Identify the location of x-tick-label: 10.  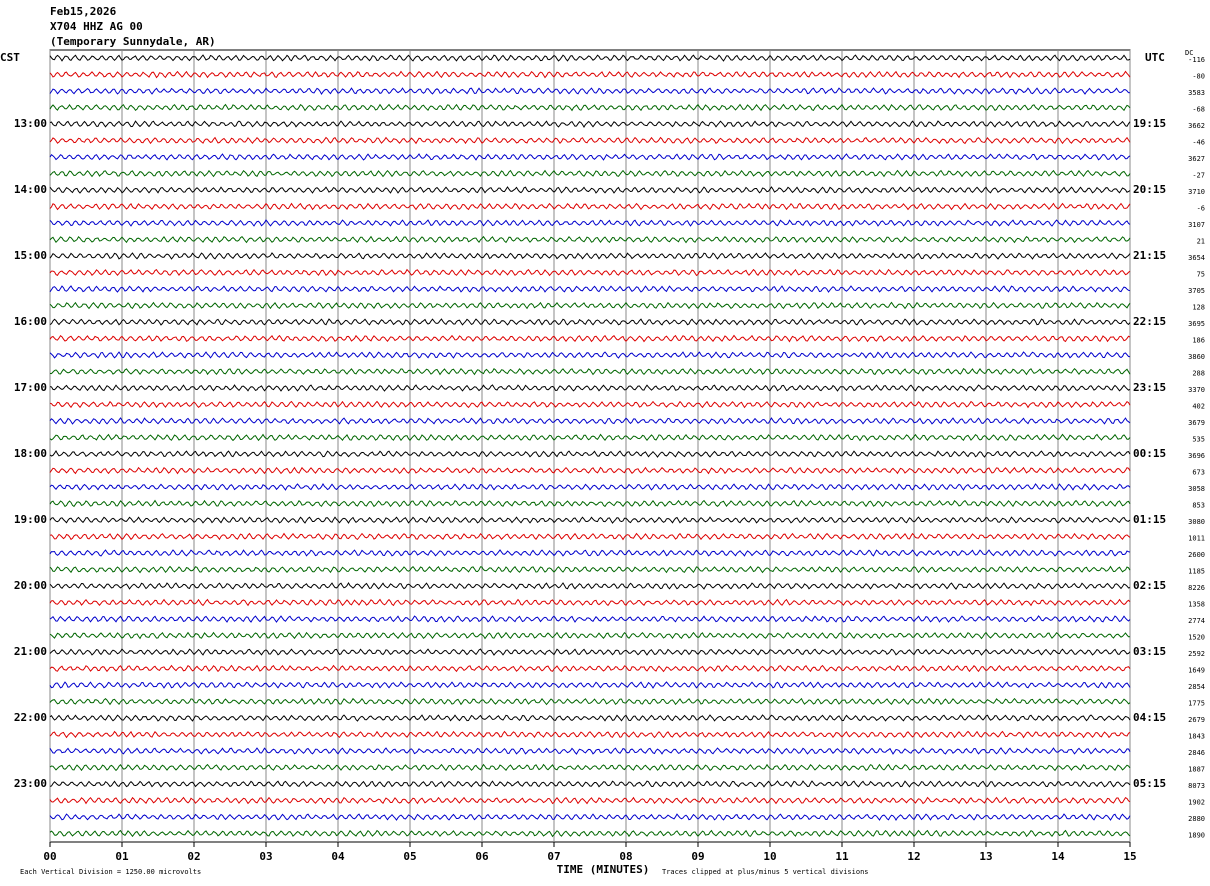
(769, 856).